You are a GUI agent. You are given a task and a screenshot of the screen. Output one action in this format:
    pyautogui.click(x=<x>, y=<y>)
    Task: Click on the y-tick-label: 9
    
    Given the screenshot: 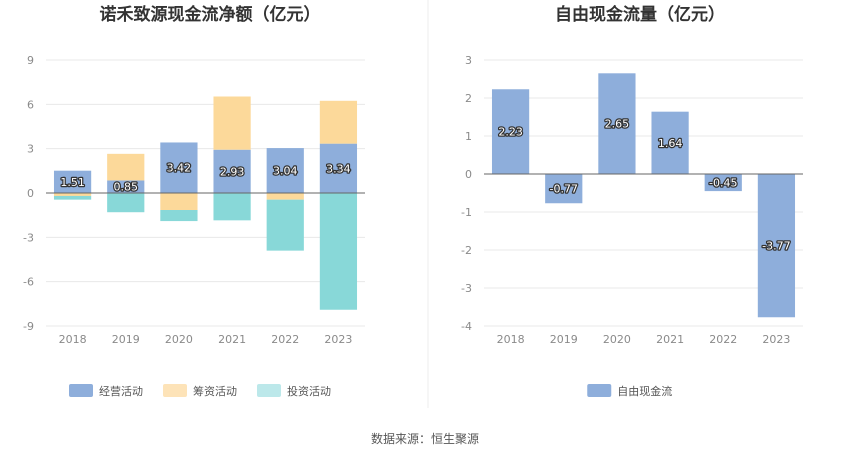 What is the action you would take?
    pyautogui.click(x=30, y=60)
    